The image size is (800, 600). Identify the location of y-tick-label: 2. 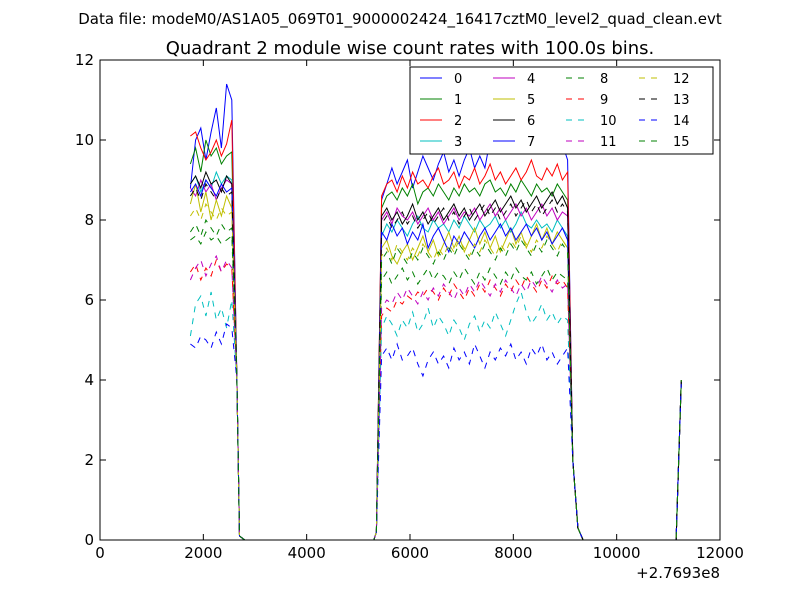
(89, 460).